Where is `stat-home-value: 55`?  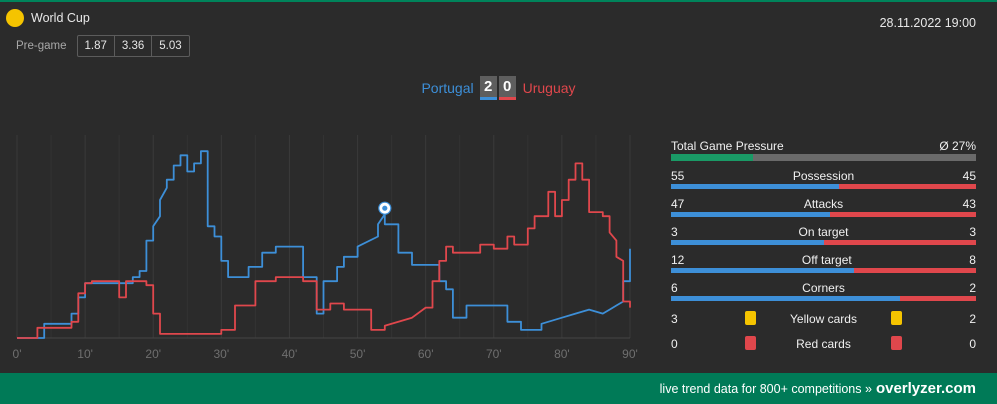
stat-home-value: 55 is located at coordinates (678, 176).